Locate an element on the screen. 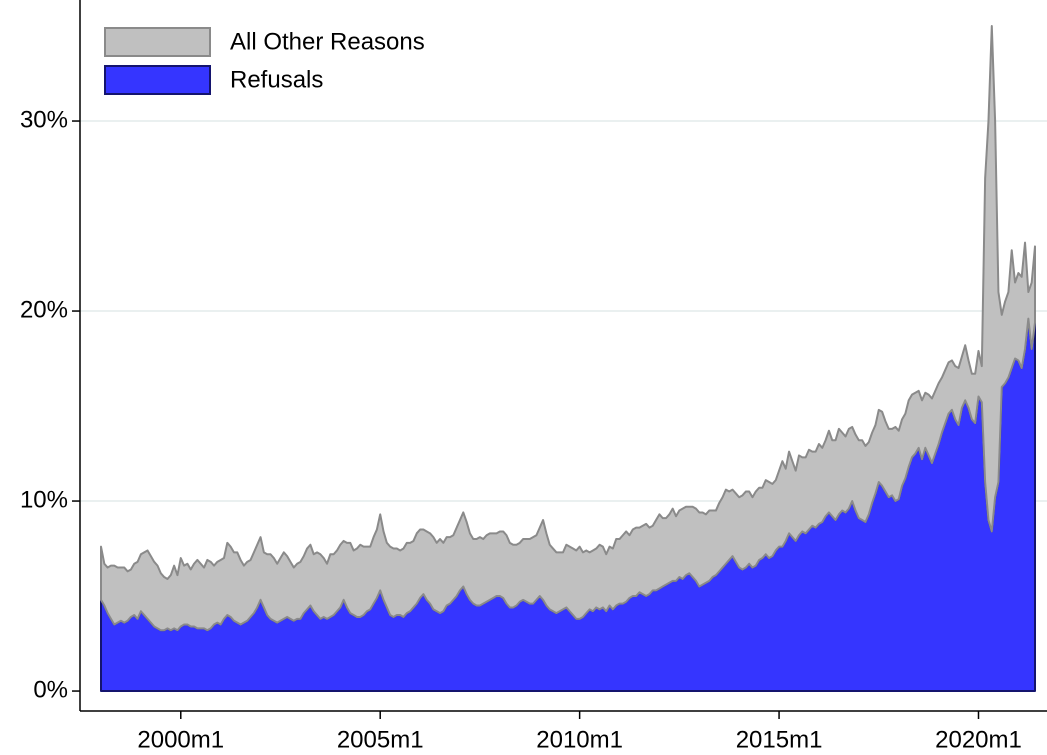 This screenshot has height=755, width=1047. y-tick-label: 30% is located at coordinates (44, 119).